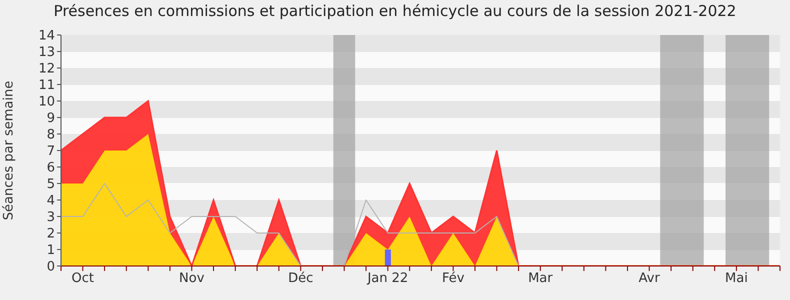 This screenshot has height=300, width=790. I want to click on y-tick-label: 11, so click(46, 86).